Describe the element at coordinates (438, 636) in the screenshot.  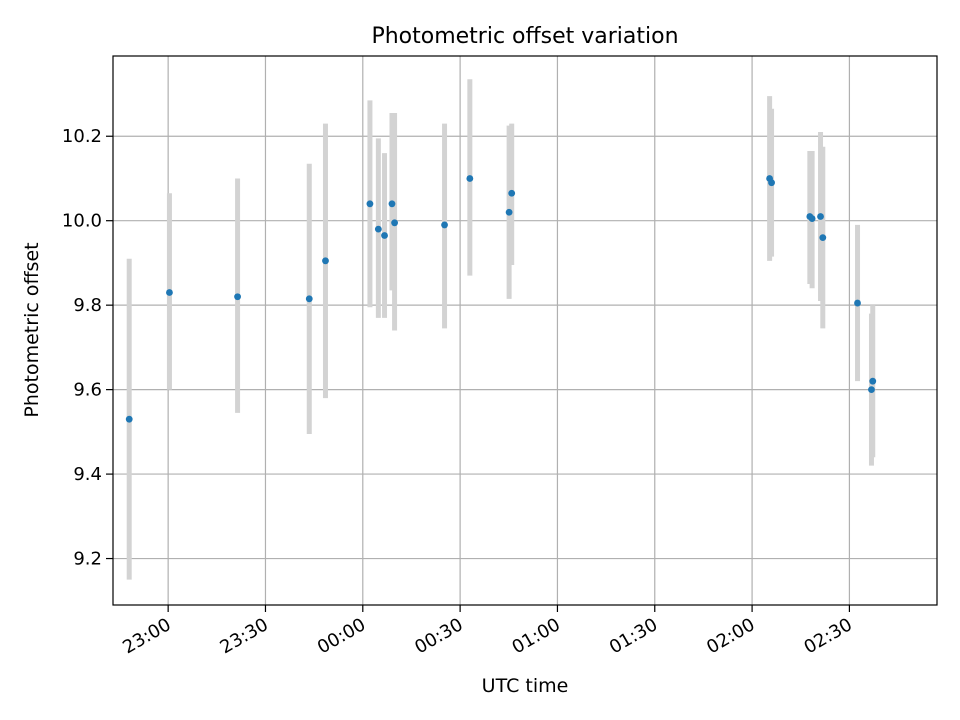
I see `x-tick-label: 00:30` at that location.